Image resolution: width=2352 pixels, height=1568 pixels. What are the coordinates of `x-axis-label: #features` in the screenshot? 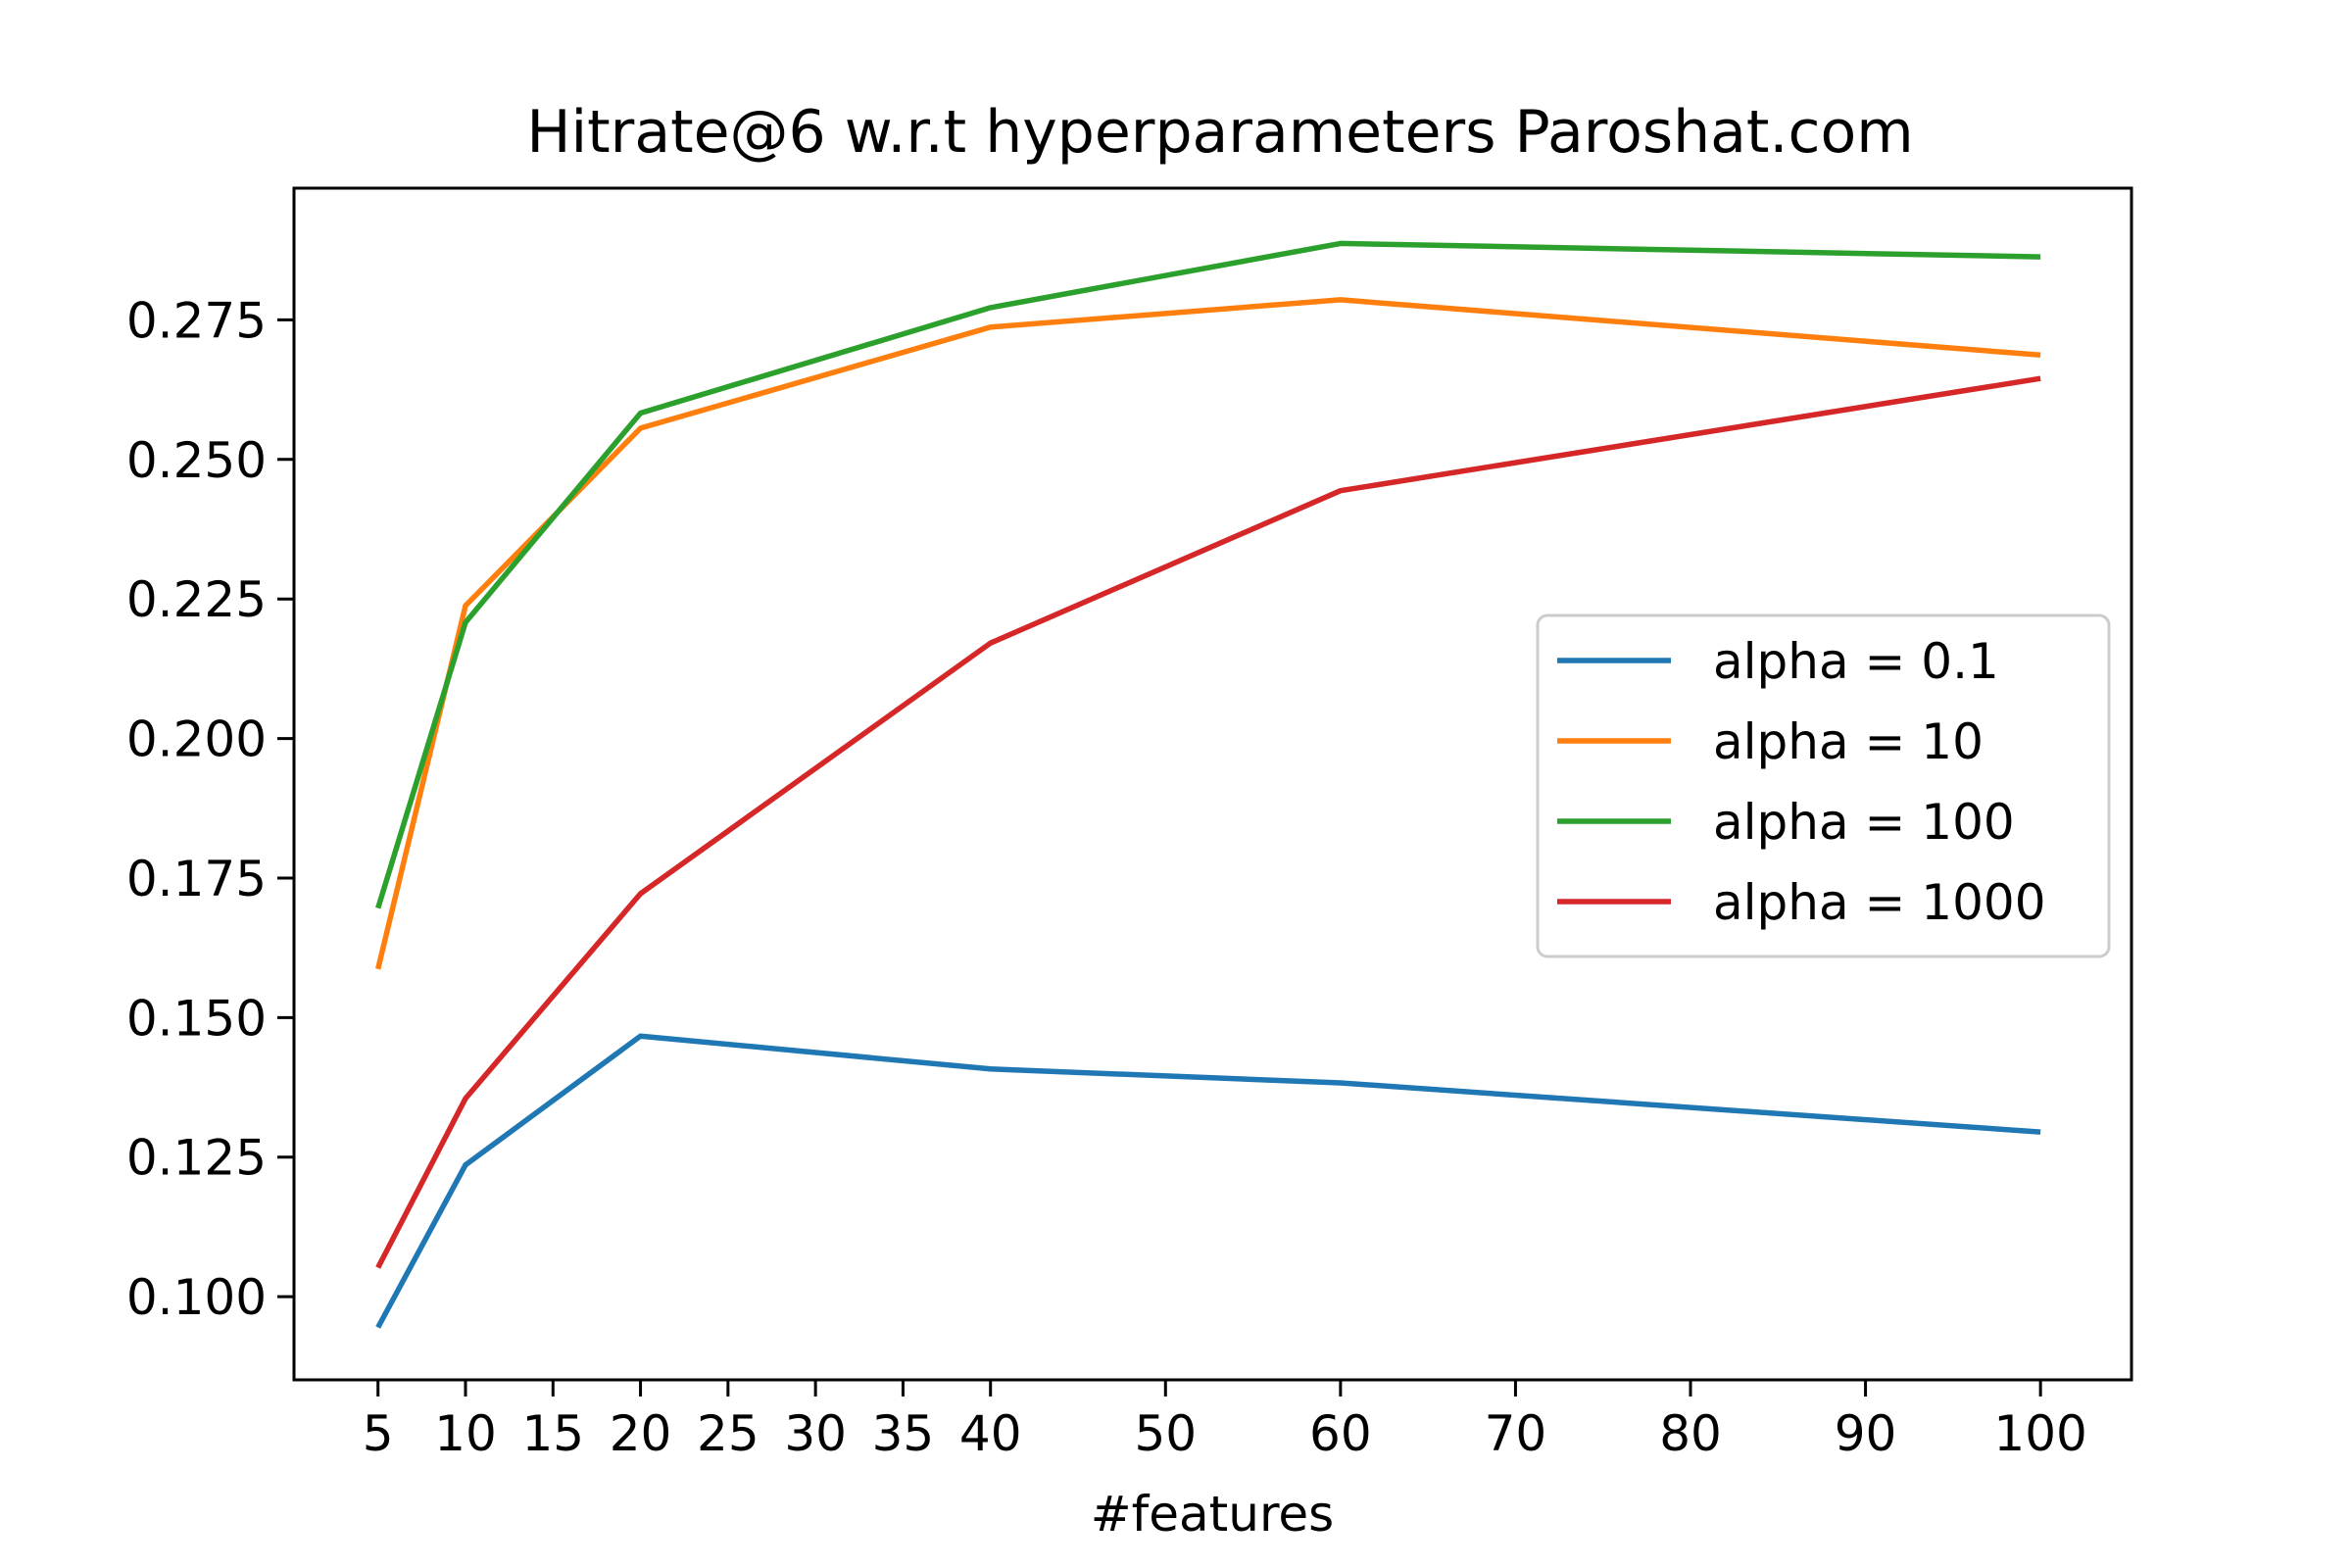 It's located at (1212, 1514).